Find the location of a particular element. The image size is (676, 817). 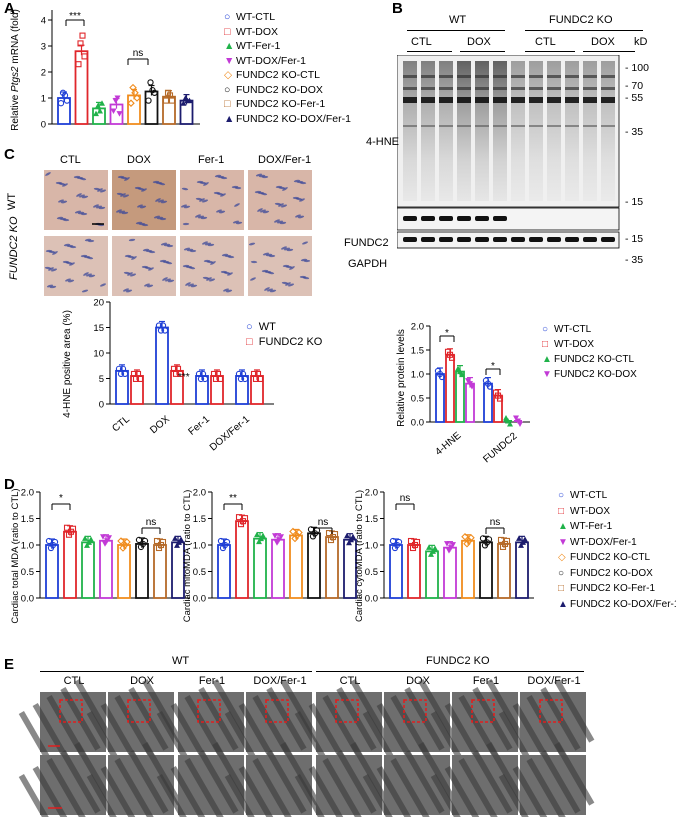

panel-c-ytick: 20 is located at coordinates (98, 303).